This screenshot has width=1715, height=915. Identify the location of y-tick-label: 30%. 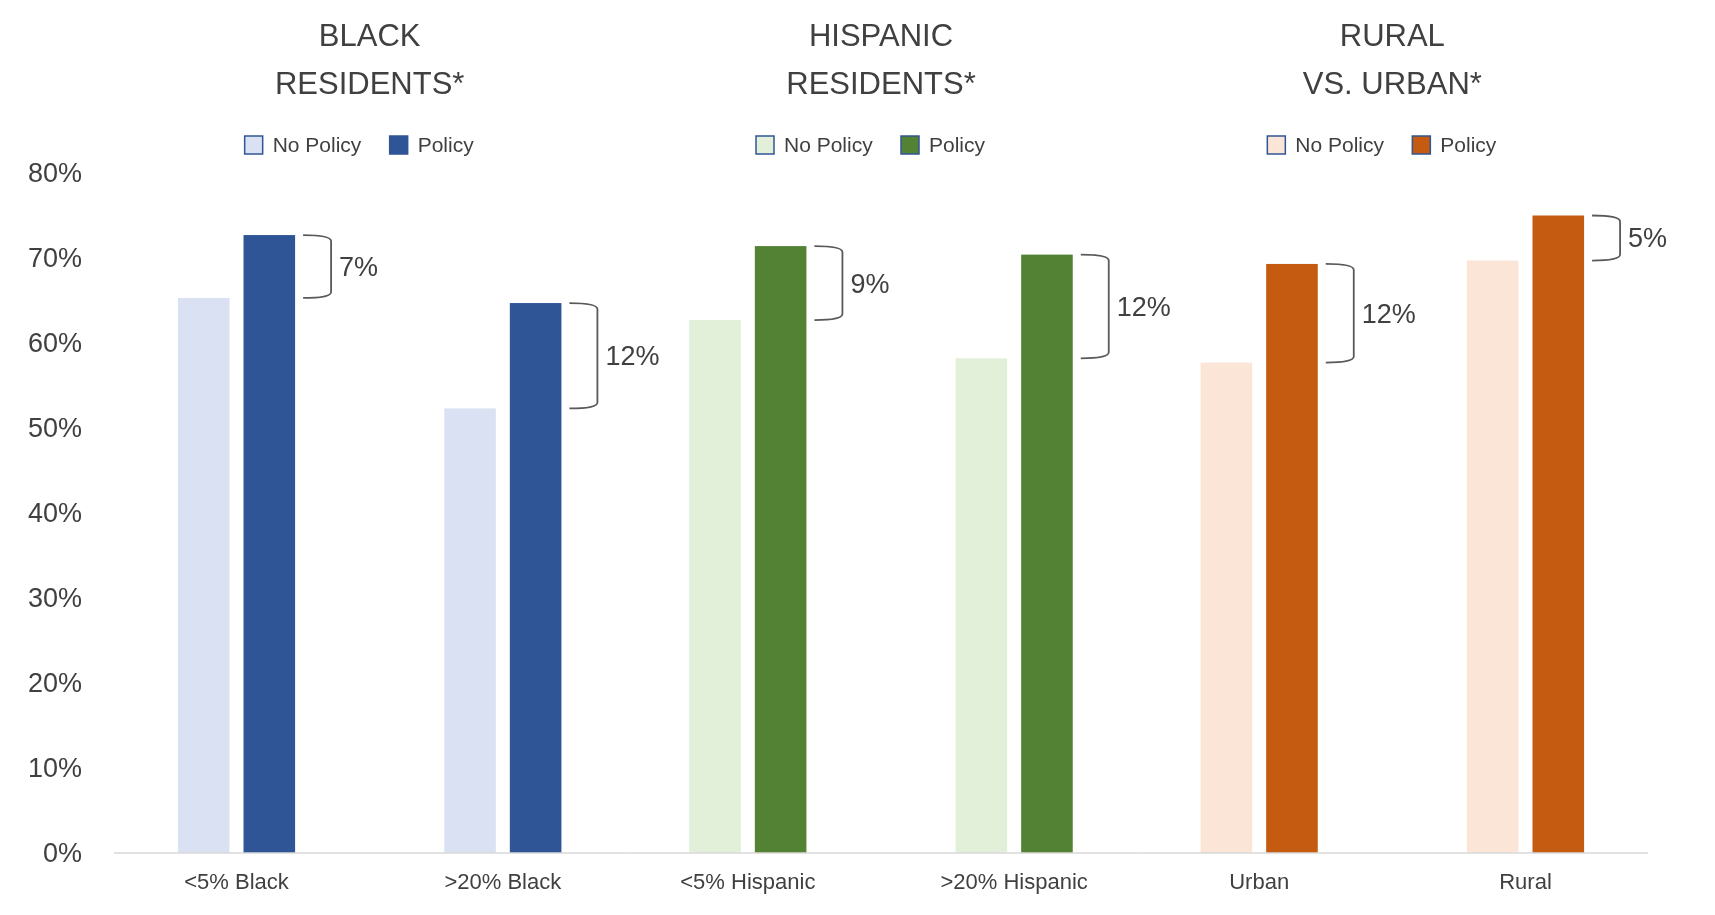
(54, 598).